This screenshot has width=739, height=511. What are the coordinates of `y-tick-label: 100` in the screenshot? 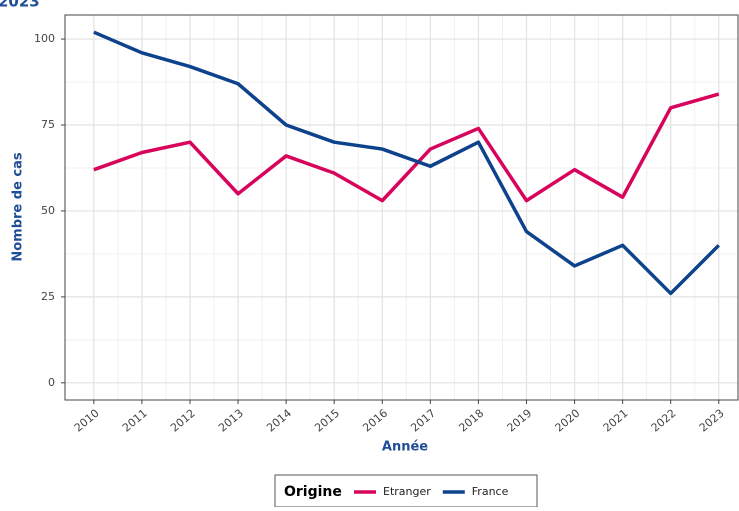 It's located at (44, 38).